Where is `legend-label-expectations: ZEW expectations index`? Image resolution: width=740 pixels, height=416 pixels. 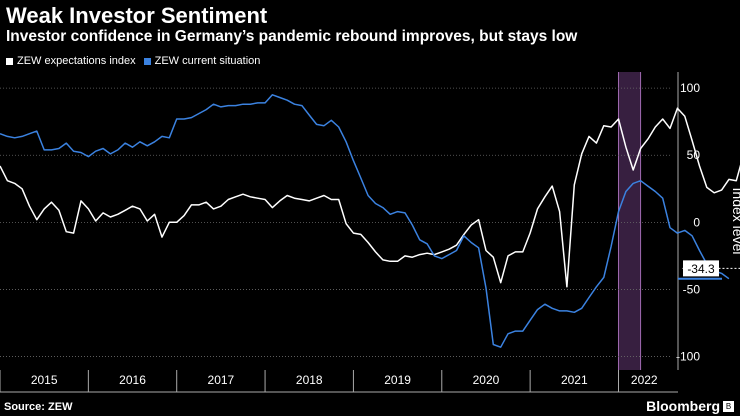
legend-label-expectations: ZEW expectations index is located at coordinates (76, 61).